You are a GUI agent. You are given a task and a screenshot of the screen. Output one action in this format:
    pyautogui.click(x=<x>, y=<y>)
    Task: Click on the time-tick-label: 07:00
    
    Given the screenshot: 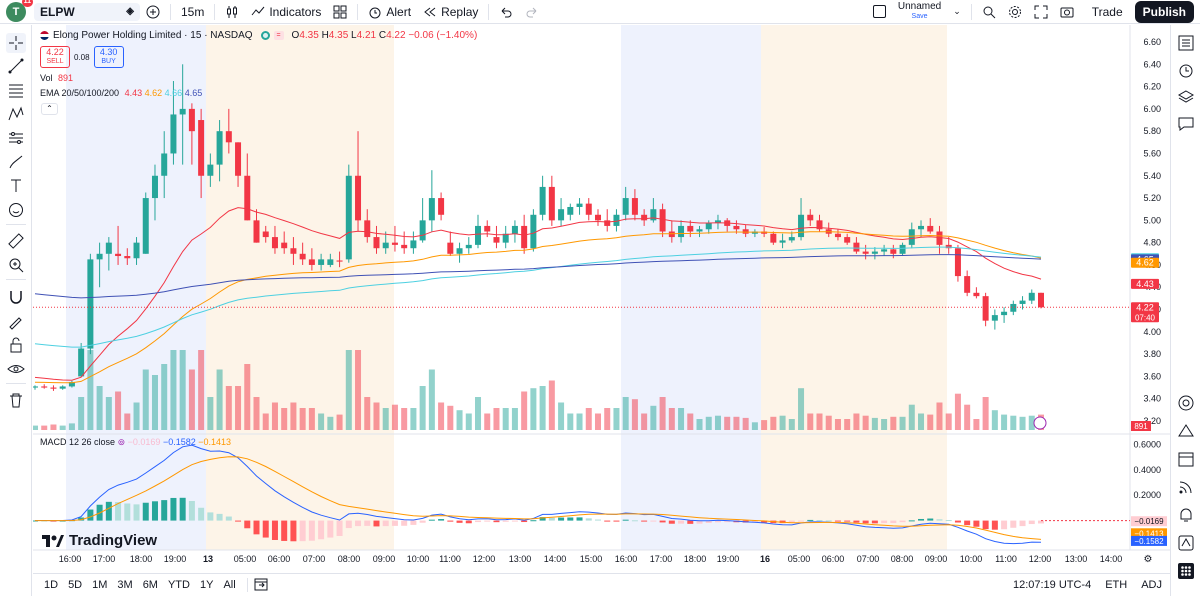 What is the action you would take?
    pyautogui.click(x=868, y=559)
    